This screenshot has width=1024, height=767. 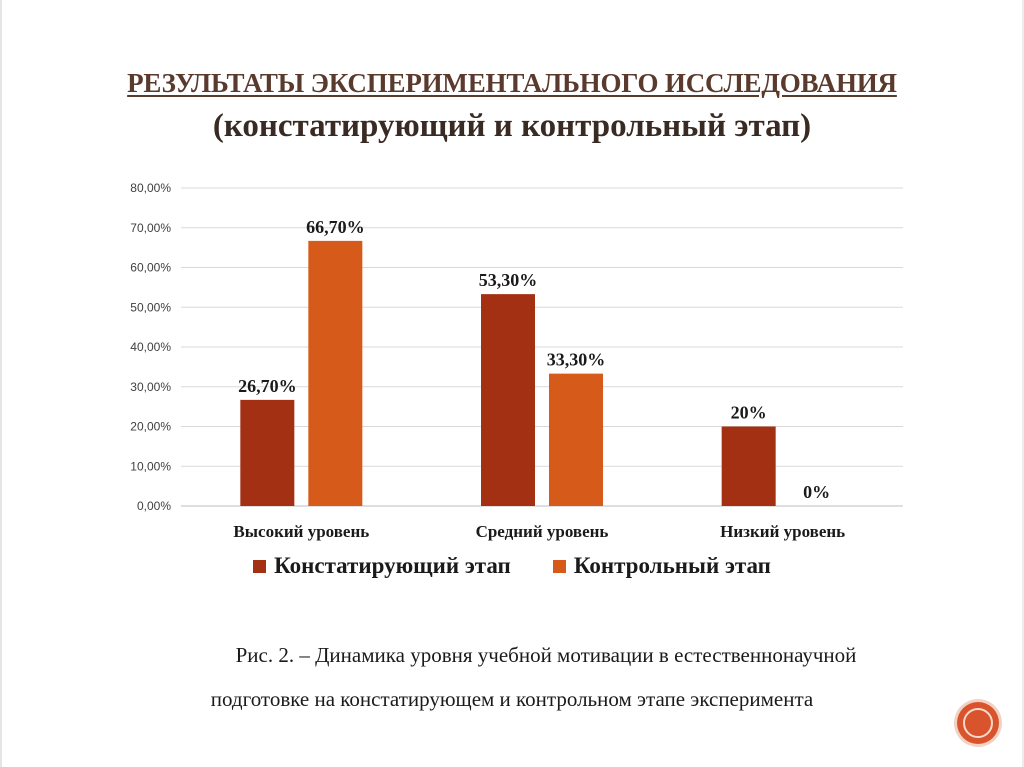 I want to click on x-tick-label: Средний уровень, so click(x=542, y=531).